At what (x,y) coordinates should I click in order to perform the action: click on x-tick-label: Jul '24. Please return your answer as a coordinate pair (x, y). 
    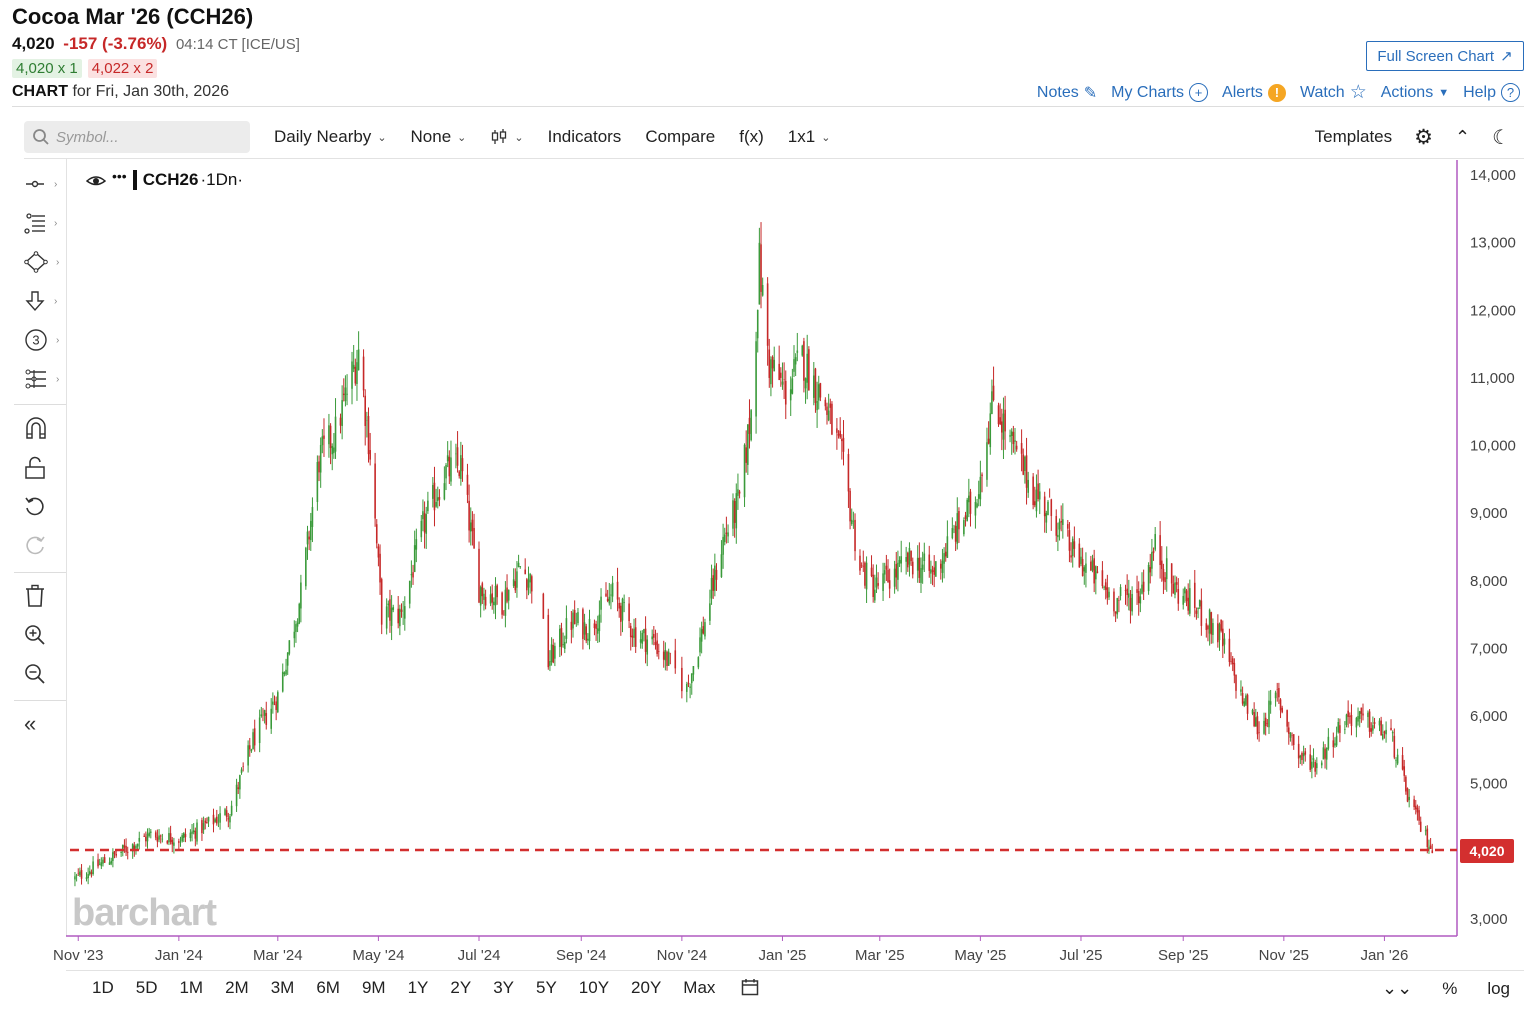
    Looking at the image, I should click on (479, 955).